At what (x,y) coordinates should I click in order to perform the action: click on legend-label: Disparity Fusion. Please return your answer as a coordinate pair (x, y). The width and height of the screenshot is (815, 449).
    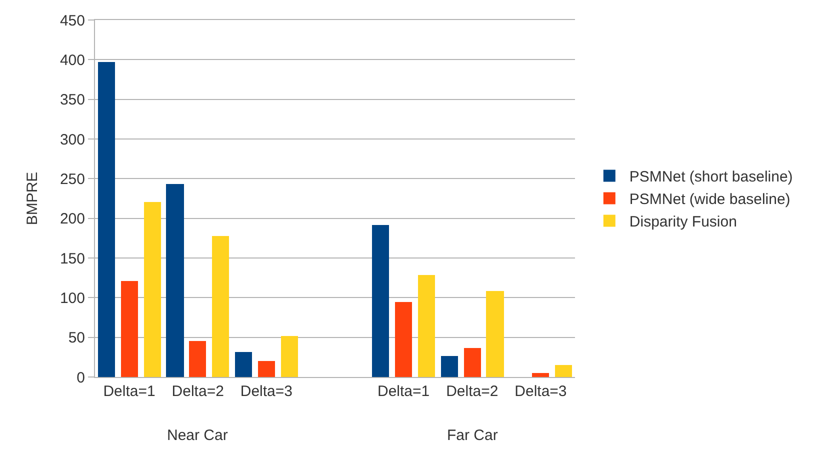
    Looking at the image, I should click on (683, 222).